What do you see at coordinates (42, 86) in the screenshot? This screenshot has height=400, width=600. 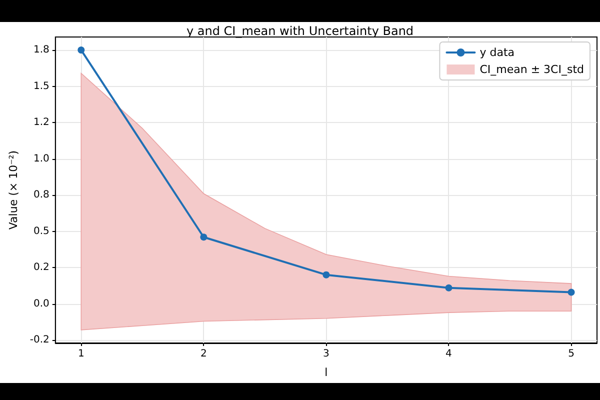 I see `y-tick-label: 1.5` at bounding box center [42, 86].